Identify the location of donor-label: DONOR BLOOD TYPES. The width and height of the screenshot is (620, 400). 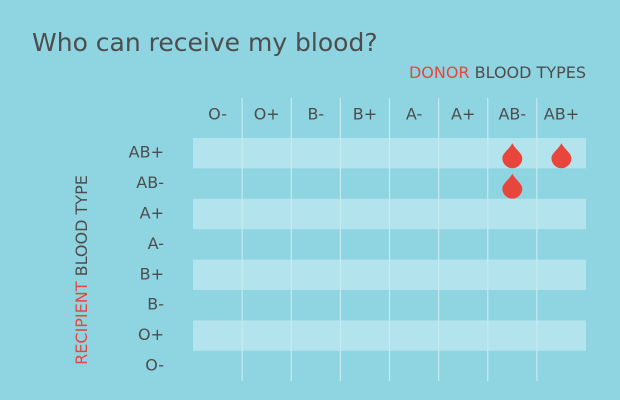
(497, 72).